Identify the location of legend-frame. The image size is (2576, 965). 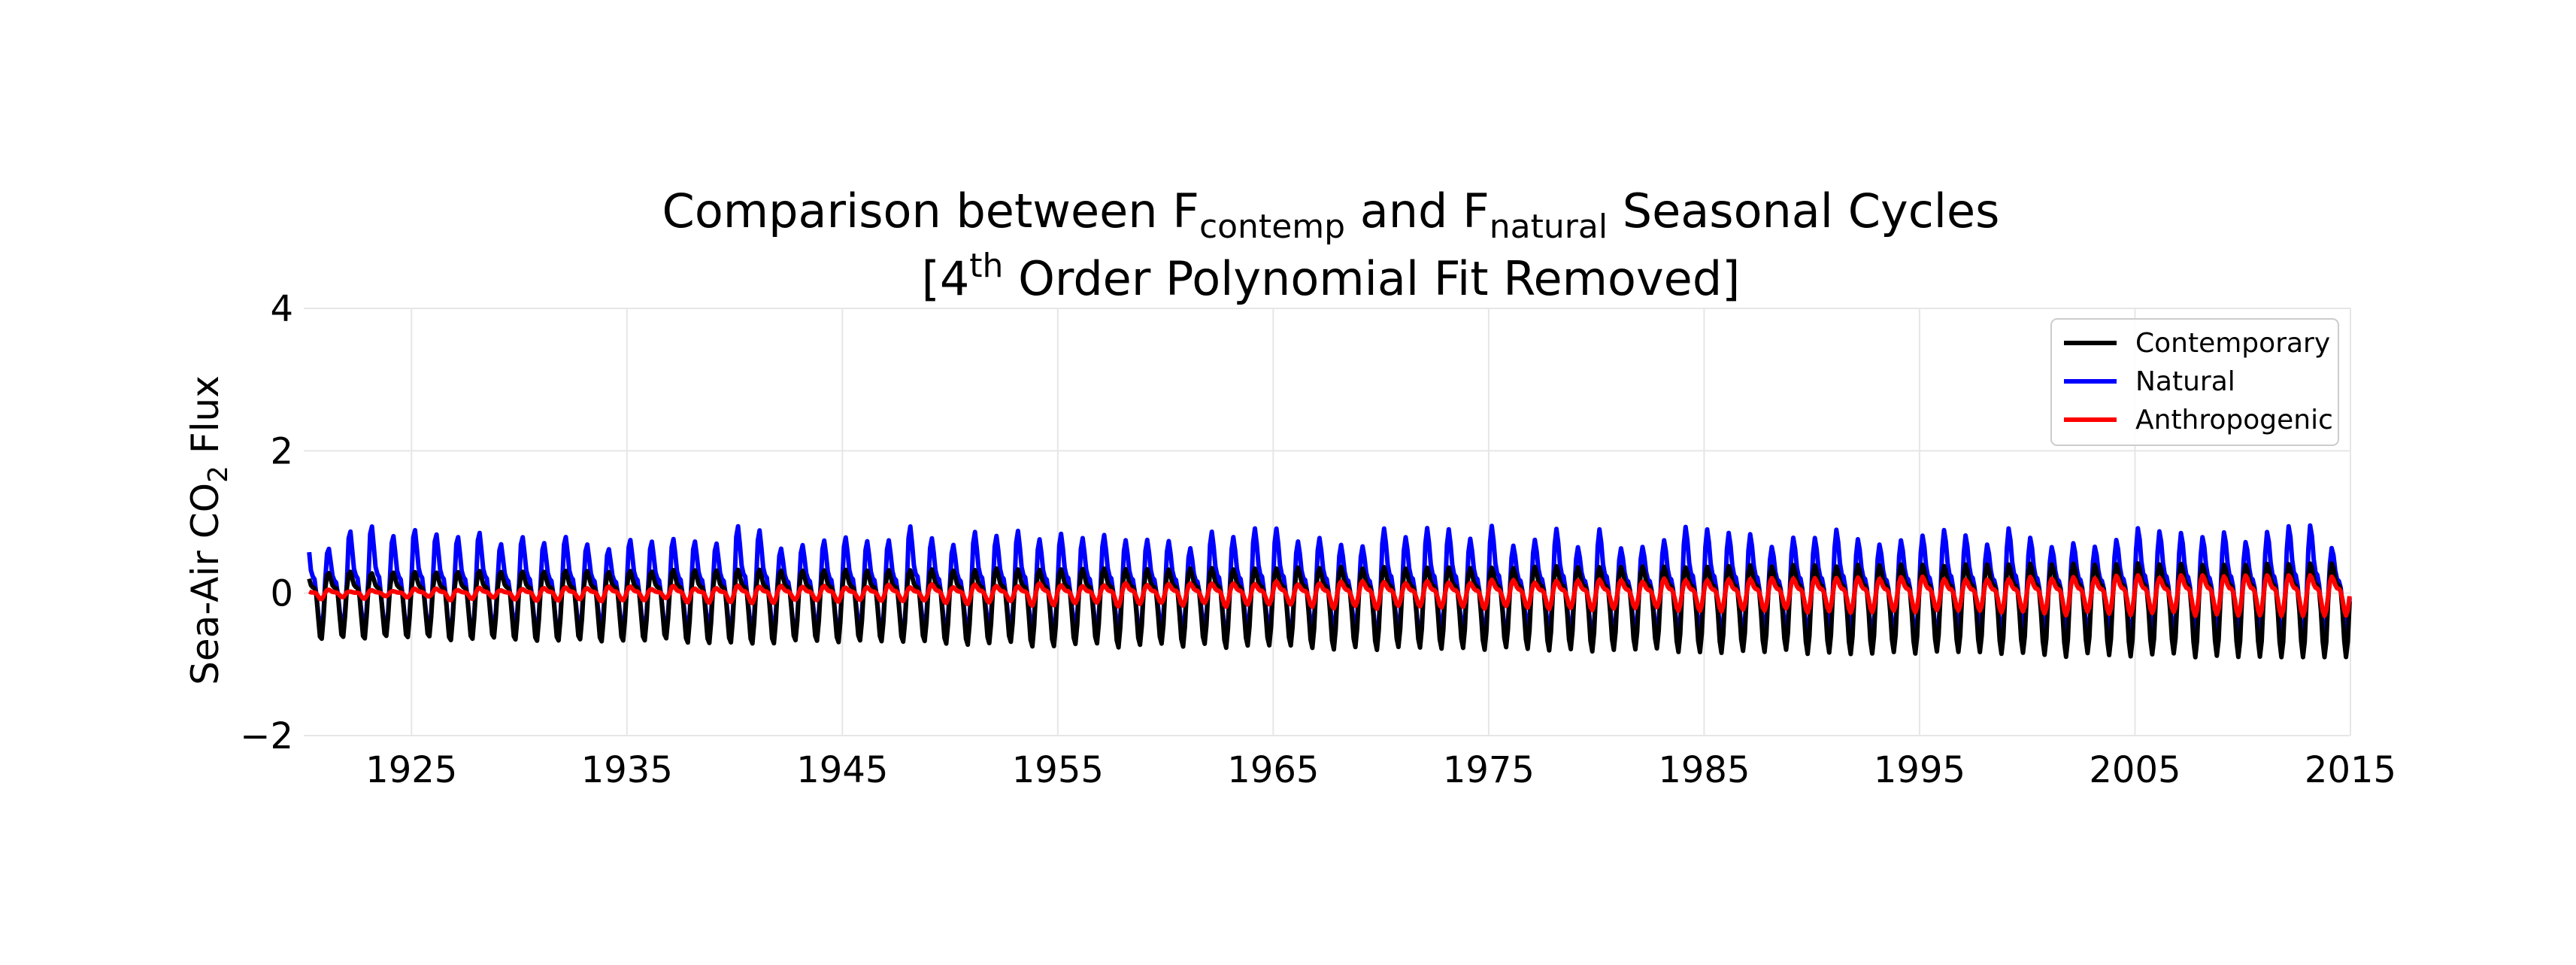
(2194, 382).